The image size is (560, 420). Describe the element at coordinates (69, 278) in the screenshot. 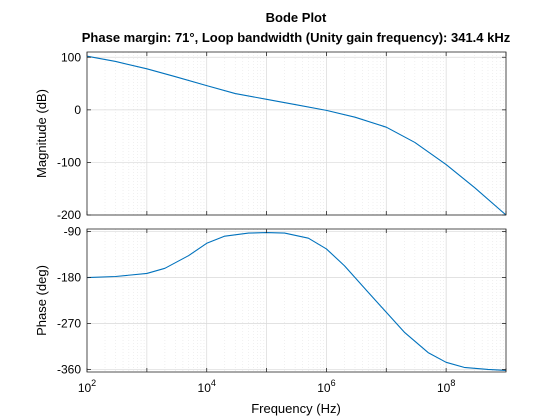

I see `y-tick-label: -180` at that location.